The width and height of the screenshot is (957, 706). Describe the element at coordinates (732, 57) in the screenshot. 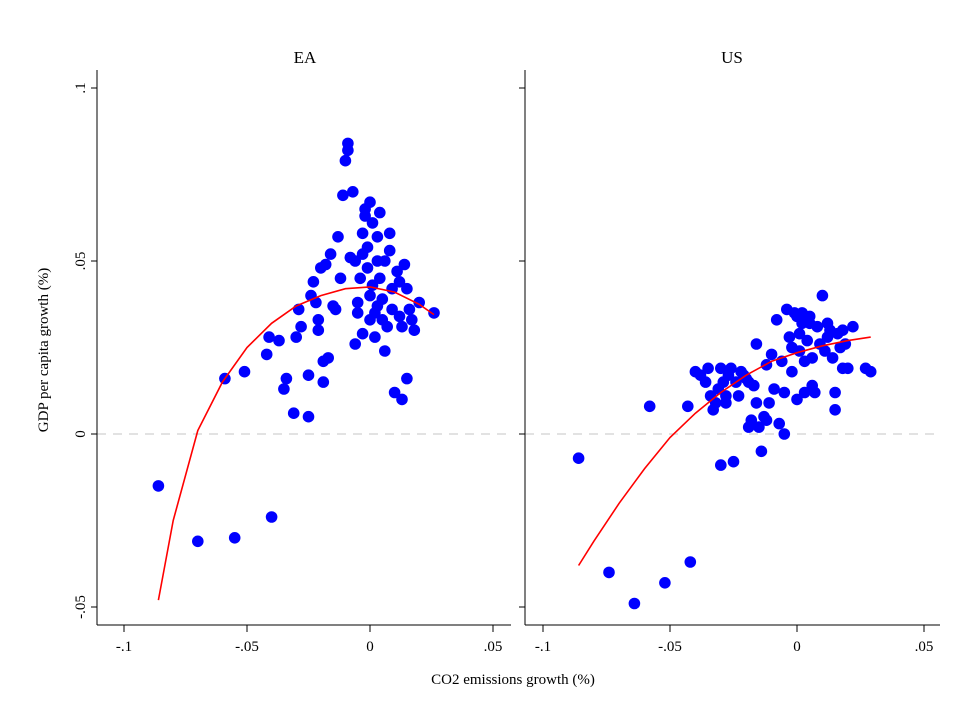

I see `panel-title: US` at that location.